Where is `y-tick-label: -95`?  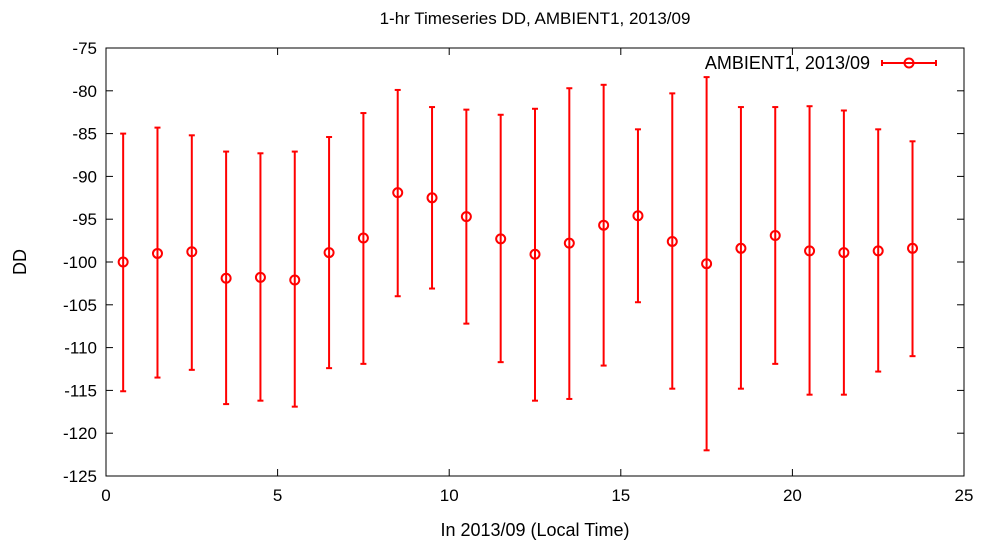 y-tick-label: -95 is located at coordinates (84, 219).